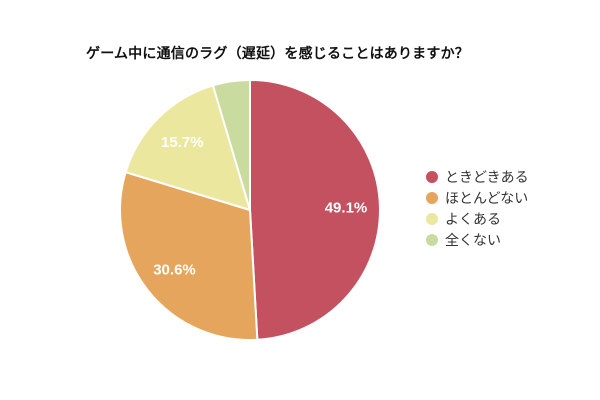  I want to click on legend-item: よくある, so click(477, 218).